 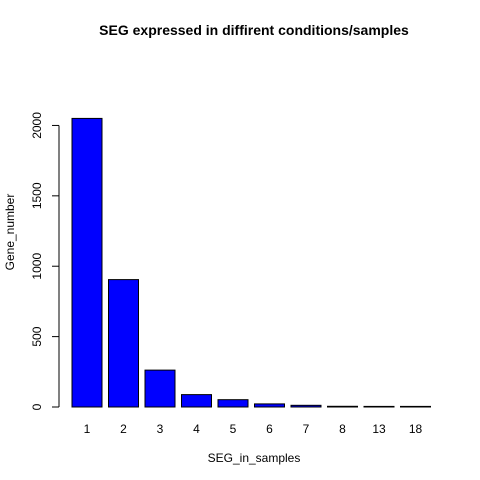 I want to click on y-tick-label: 1000, so click(x=37, y=266).